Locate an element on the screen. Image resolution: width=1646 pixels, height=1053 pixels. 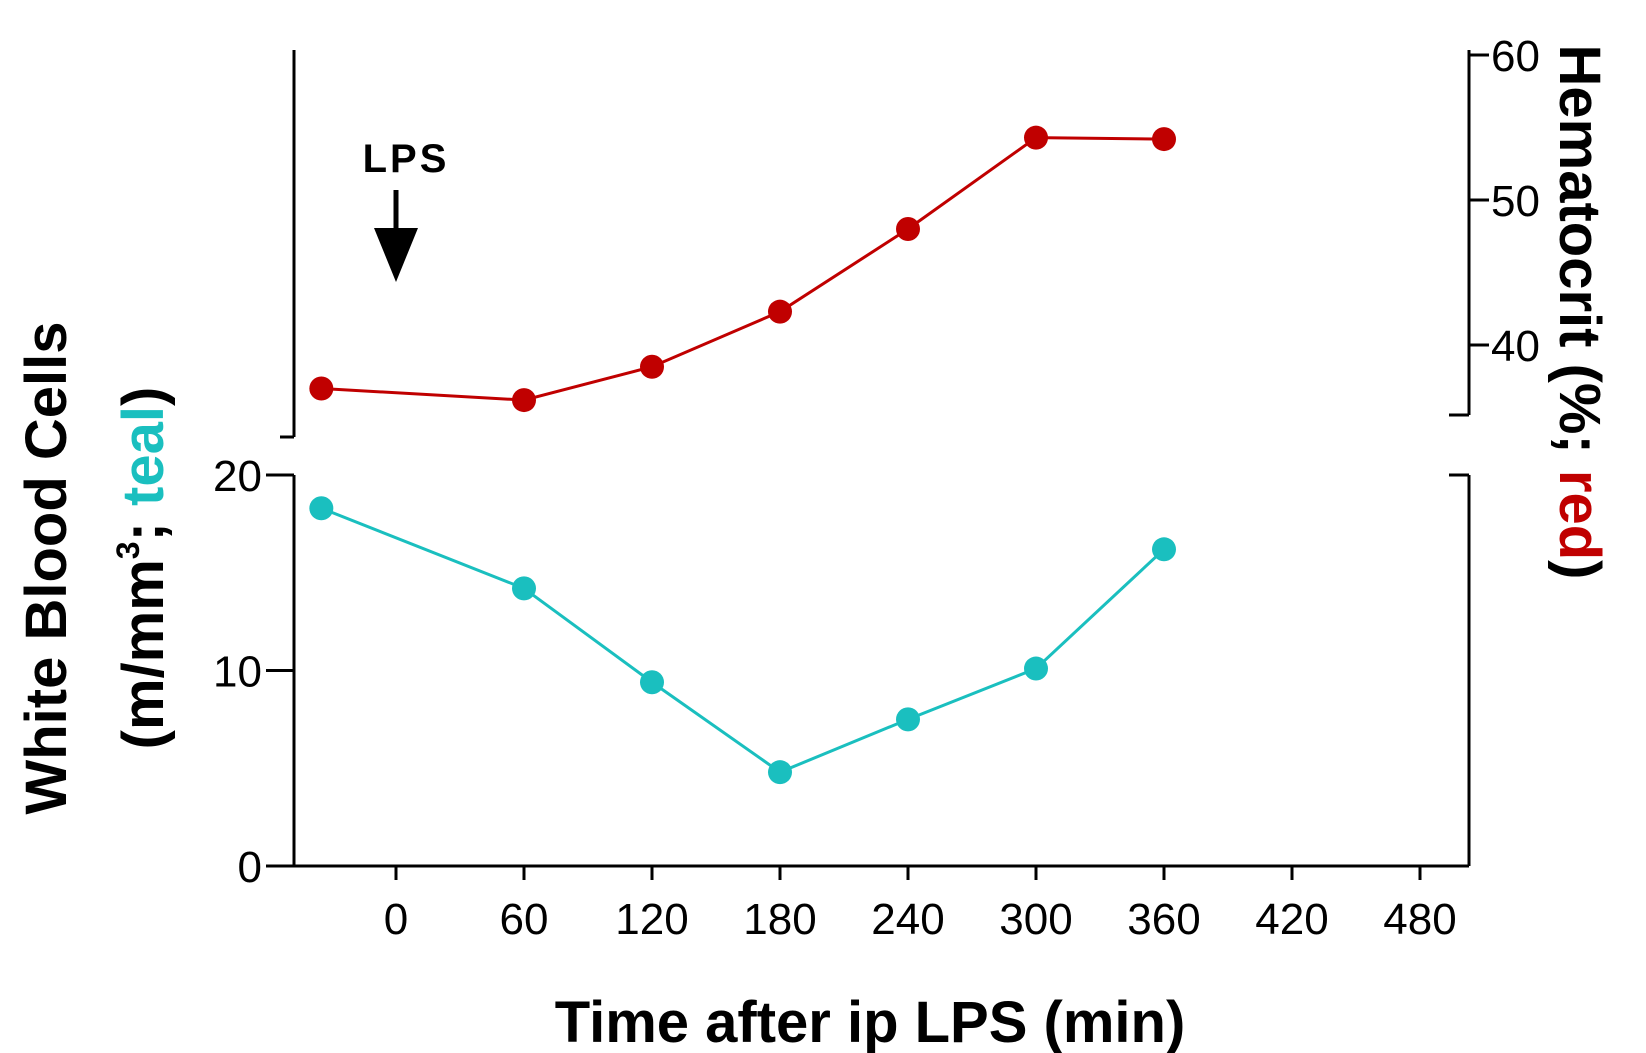
series-line-teal is located at coordinates (743, 640).